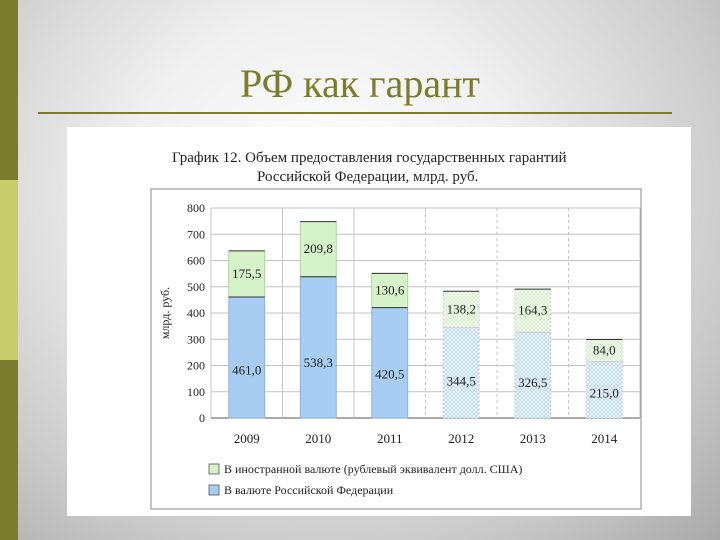  I want to click on bar-rub-2010, so click(318, 347).